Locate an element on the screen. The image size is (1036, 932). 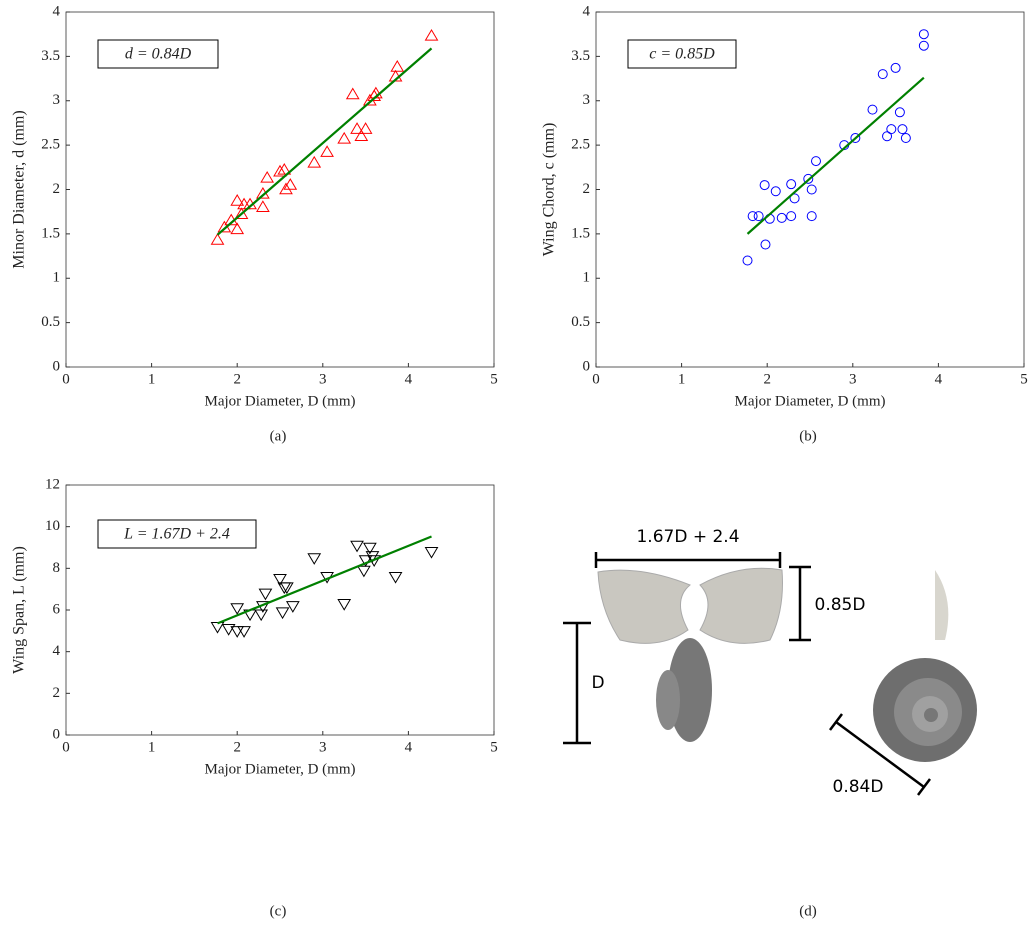
x-axis-label: Major Diameter, D (mm) is located at coordinates (279, 401).